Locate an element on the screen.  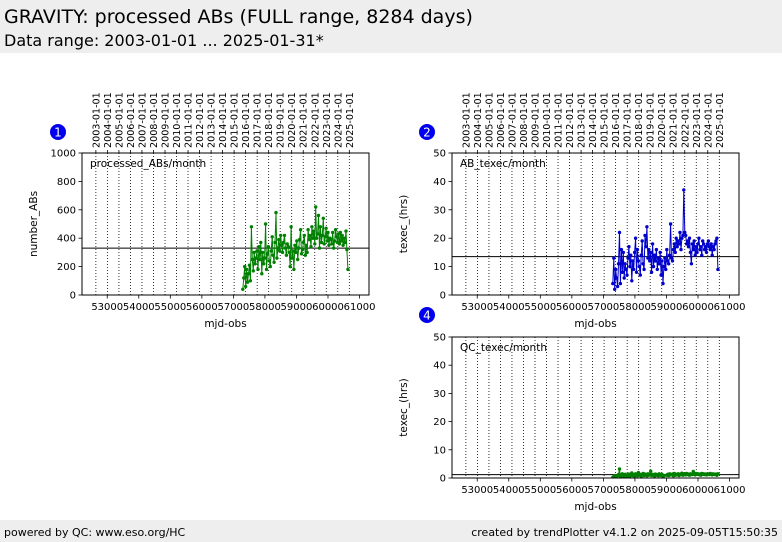
panel-series-label: AB_texec/month is located at coordinates (503, 164).